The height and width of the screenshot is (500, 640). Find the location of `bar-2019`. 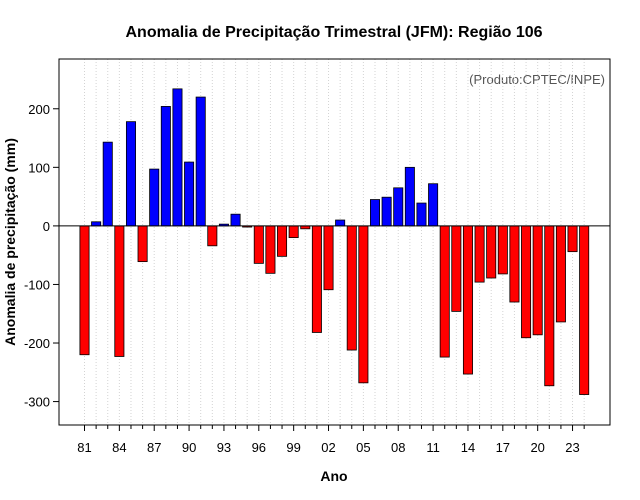

bar-2019 is located at coordinates (526, 282).